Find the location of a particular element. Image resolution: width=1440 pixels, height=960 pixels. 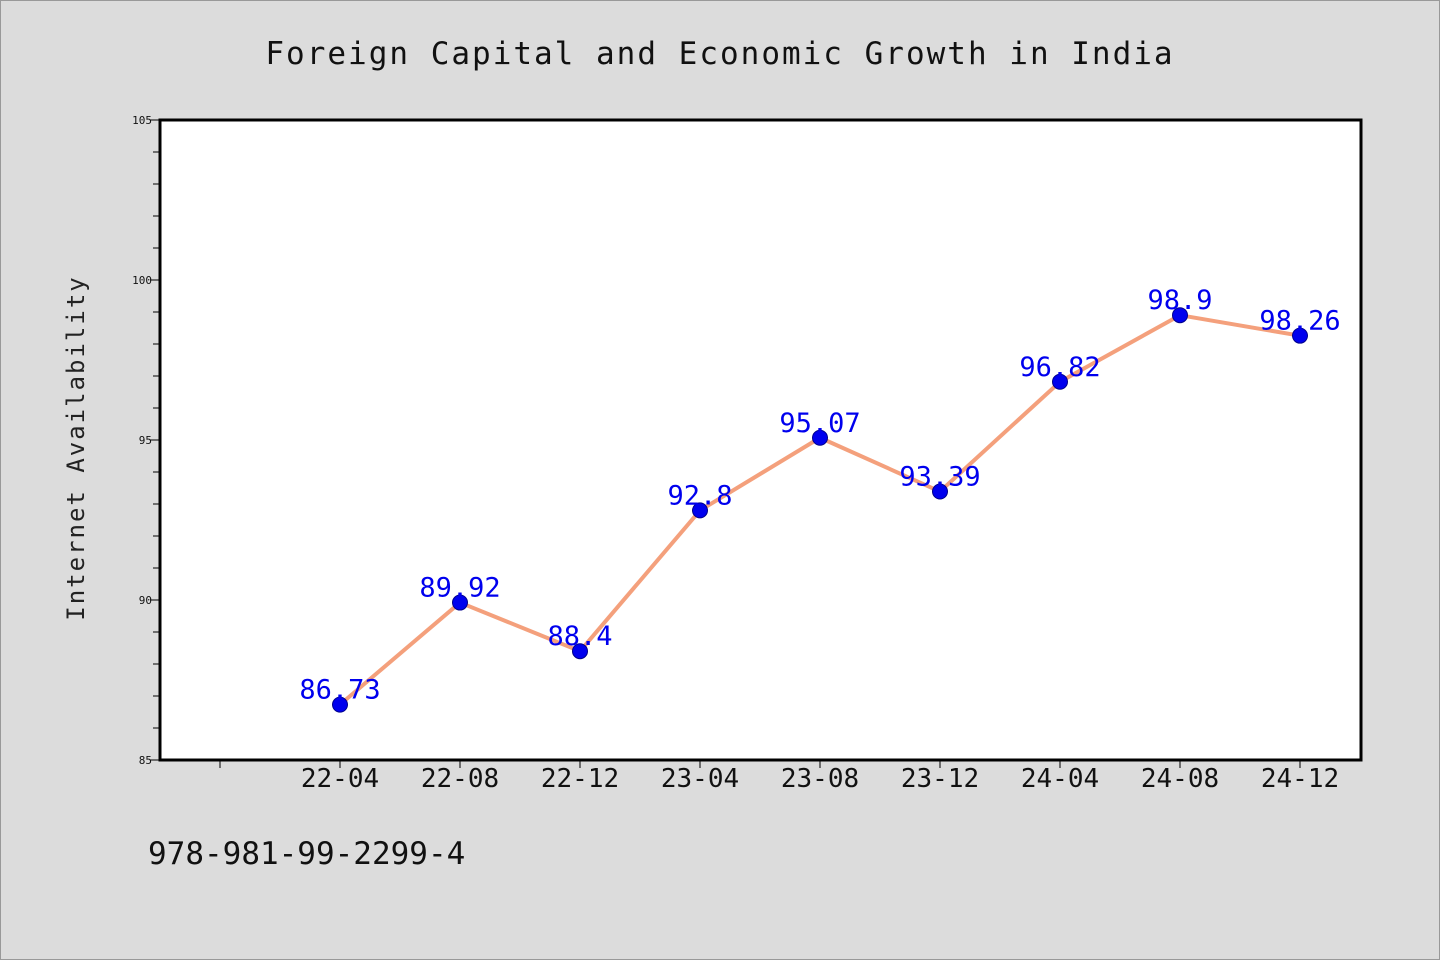

x-tick-label: 24-08 is located at coordinates (1180, 779).